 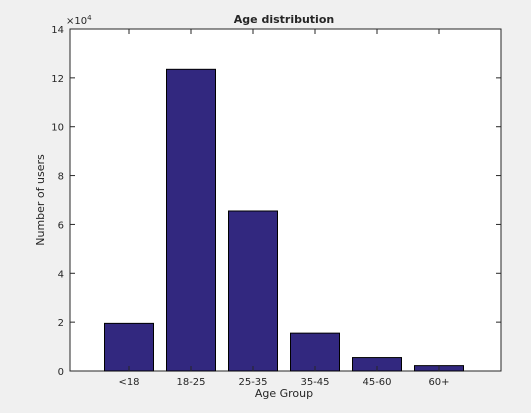 What do you see at coordinates (376, 382) in the screenshot?
I see `x-tick-label: 45-60` at bounding box center [376, 382].